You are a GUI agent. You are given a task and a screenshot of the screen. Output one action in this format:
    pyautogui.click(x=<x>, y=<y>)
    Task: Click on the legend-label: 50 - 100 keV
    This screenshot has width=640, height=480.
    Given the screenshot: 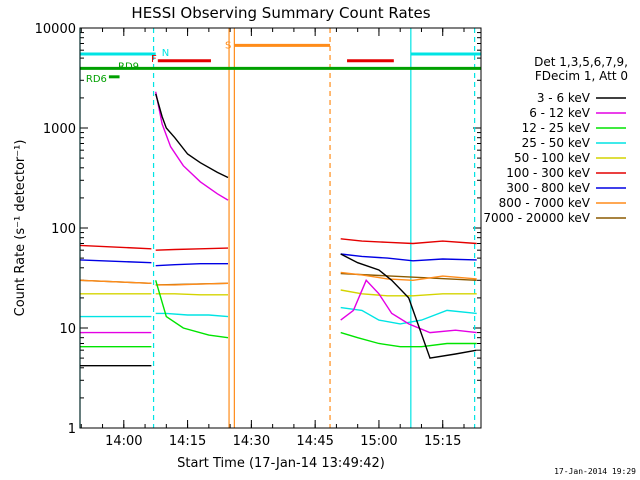 What is the action you would take?
    pyautogui.click(x=552, y=158)
    